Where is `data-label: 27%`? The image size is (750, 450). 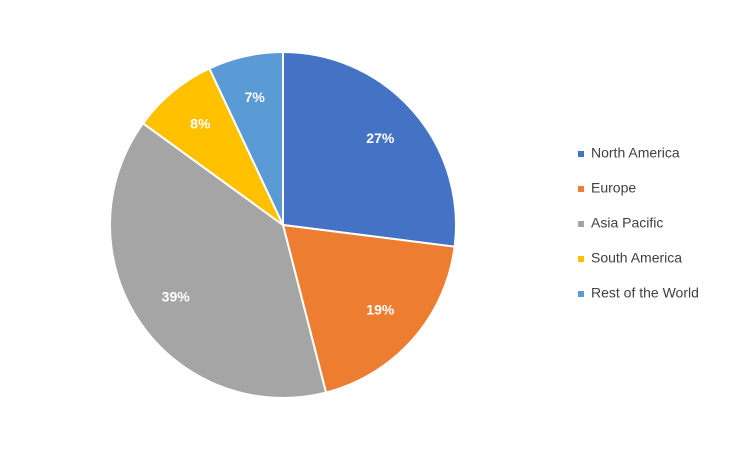 data-label: 27% is located at coordinates (380, 138).